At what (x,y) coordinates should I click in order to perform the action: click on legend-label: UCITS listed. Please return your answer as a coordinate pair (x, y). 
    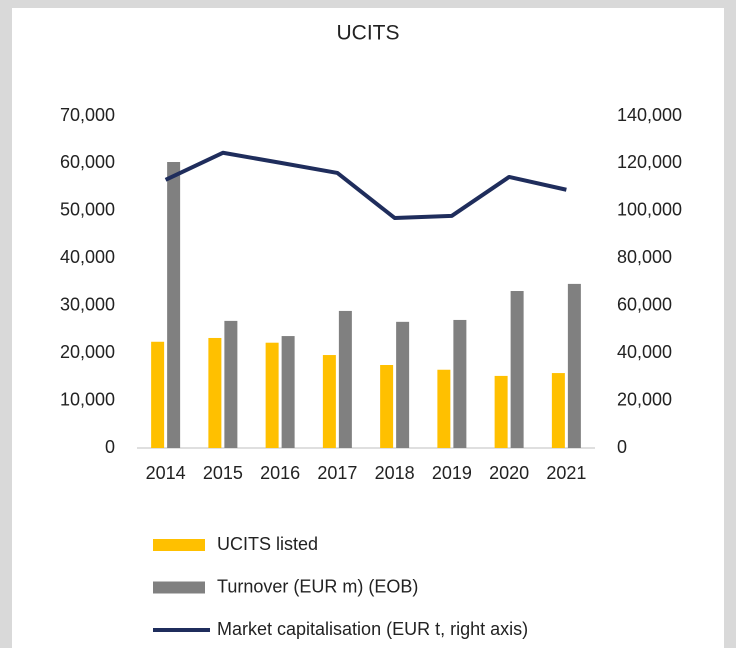
    Looking at the image, I should click on (267, 544).